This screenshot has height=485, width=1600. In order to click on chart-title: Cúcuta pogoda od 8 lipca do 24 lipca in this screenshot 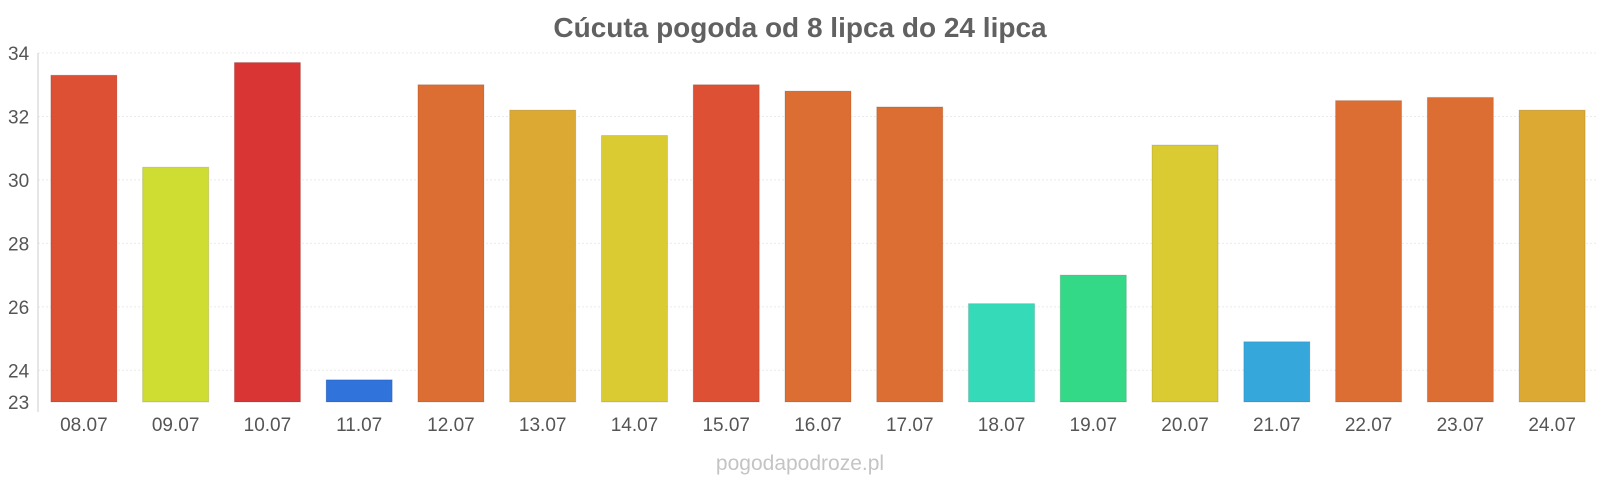, I will do `click(800, 27)`.